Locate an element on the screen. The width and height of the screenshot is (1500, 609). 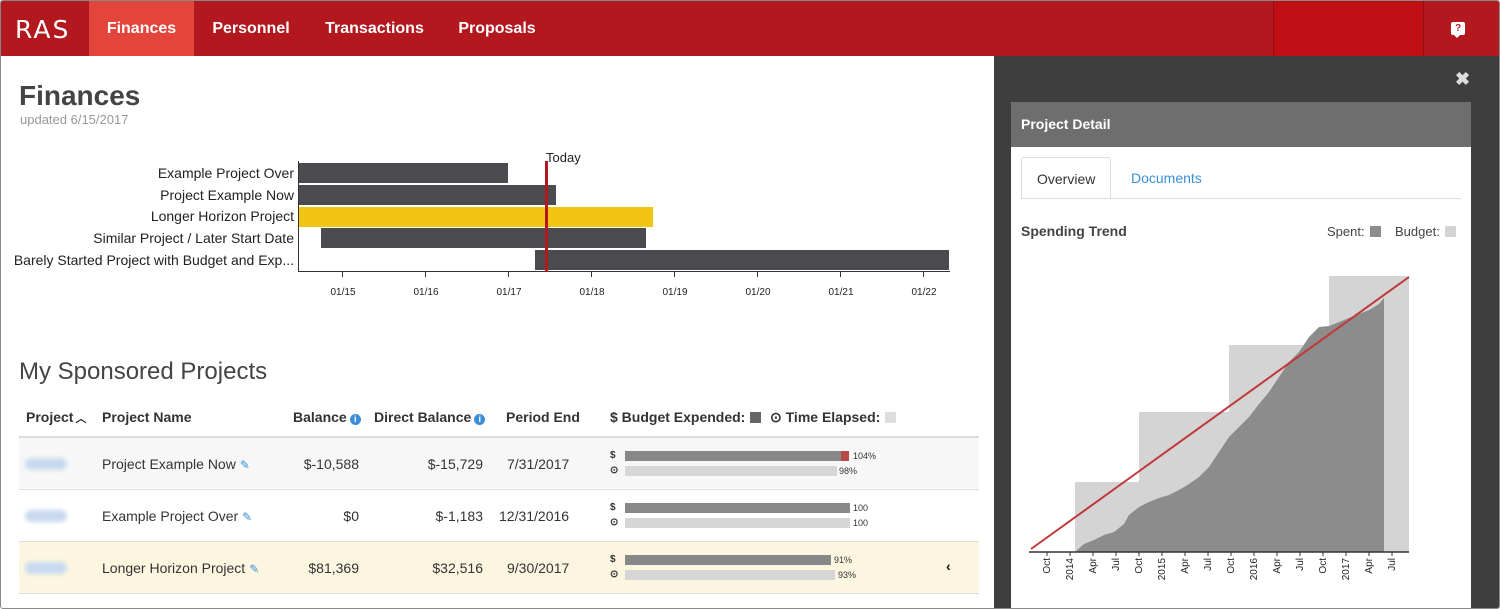
project-name: Project Example Now ✎ is located at coordinates (176, 464).